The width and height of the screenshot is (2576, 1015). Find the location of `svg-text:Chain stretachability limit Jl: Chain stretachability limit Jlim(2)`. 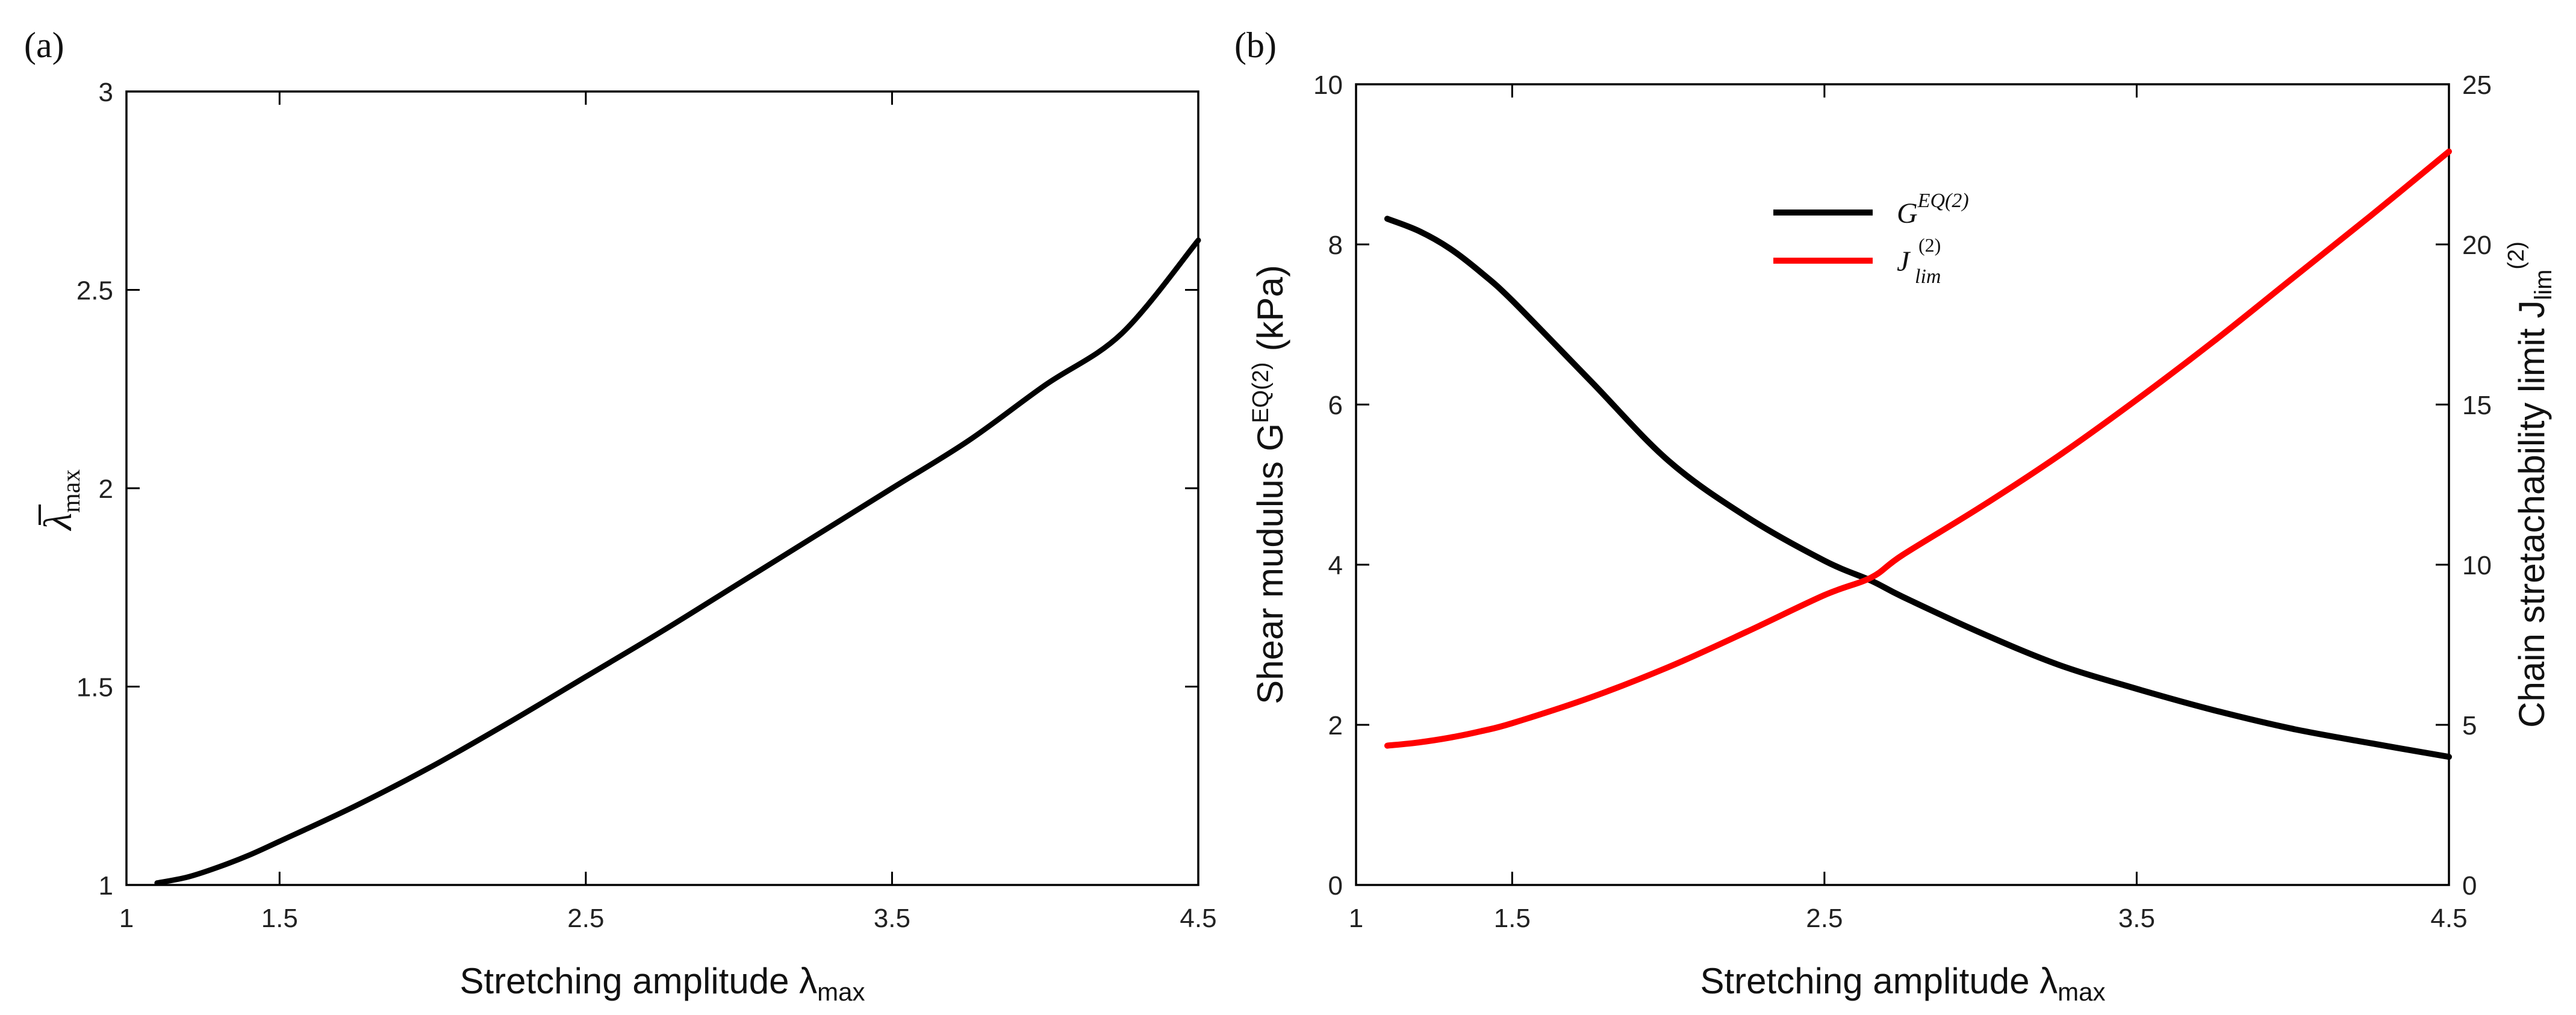

svg-text:Chain stretachability limit Jl: Chain stretachability limit Jlim(2) is located at coordinates (2530, 484).